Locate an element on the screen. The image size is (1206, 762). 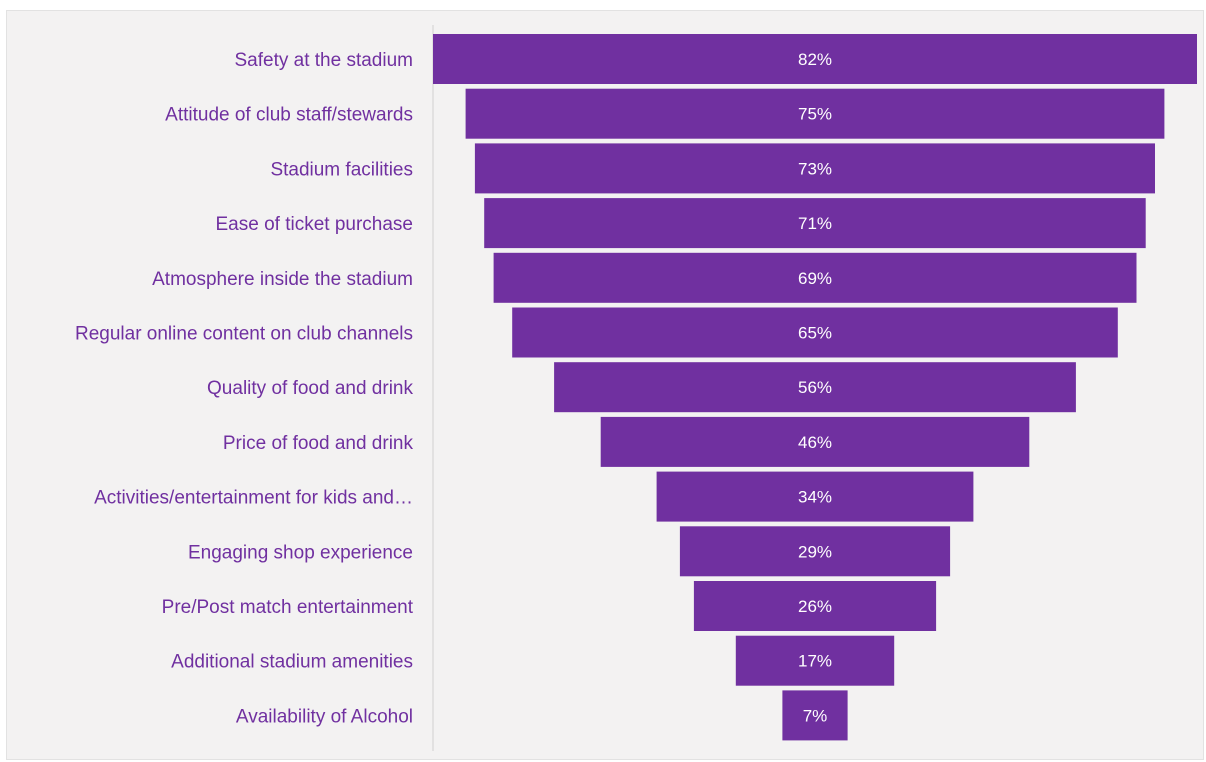
value-label-7: 56% is located at coordinates (815, 387).